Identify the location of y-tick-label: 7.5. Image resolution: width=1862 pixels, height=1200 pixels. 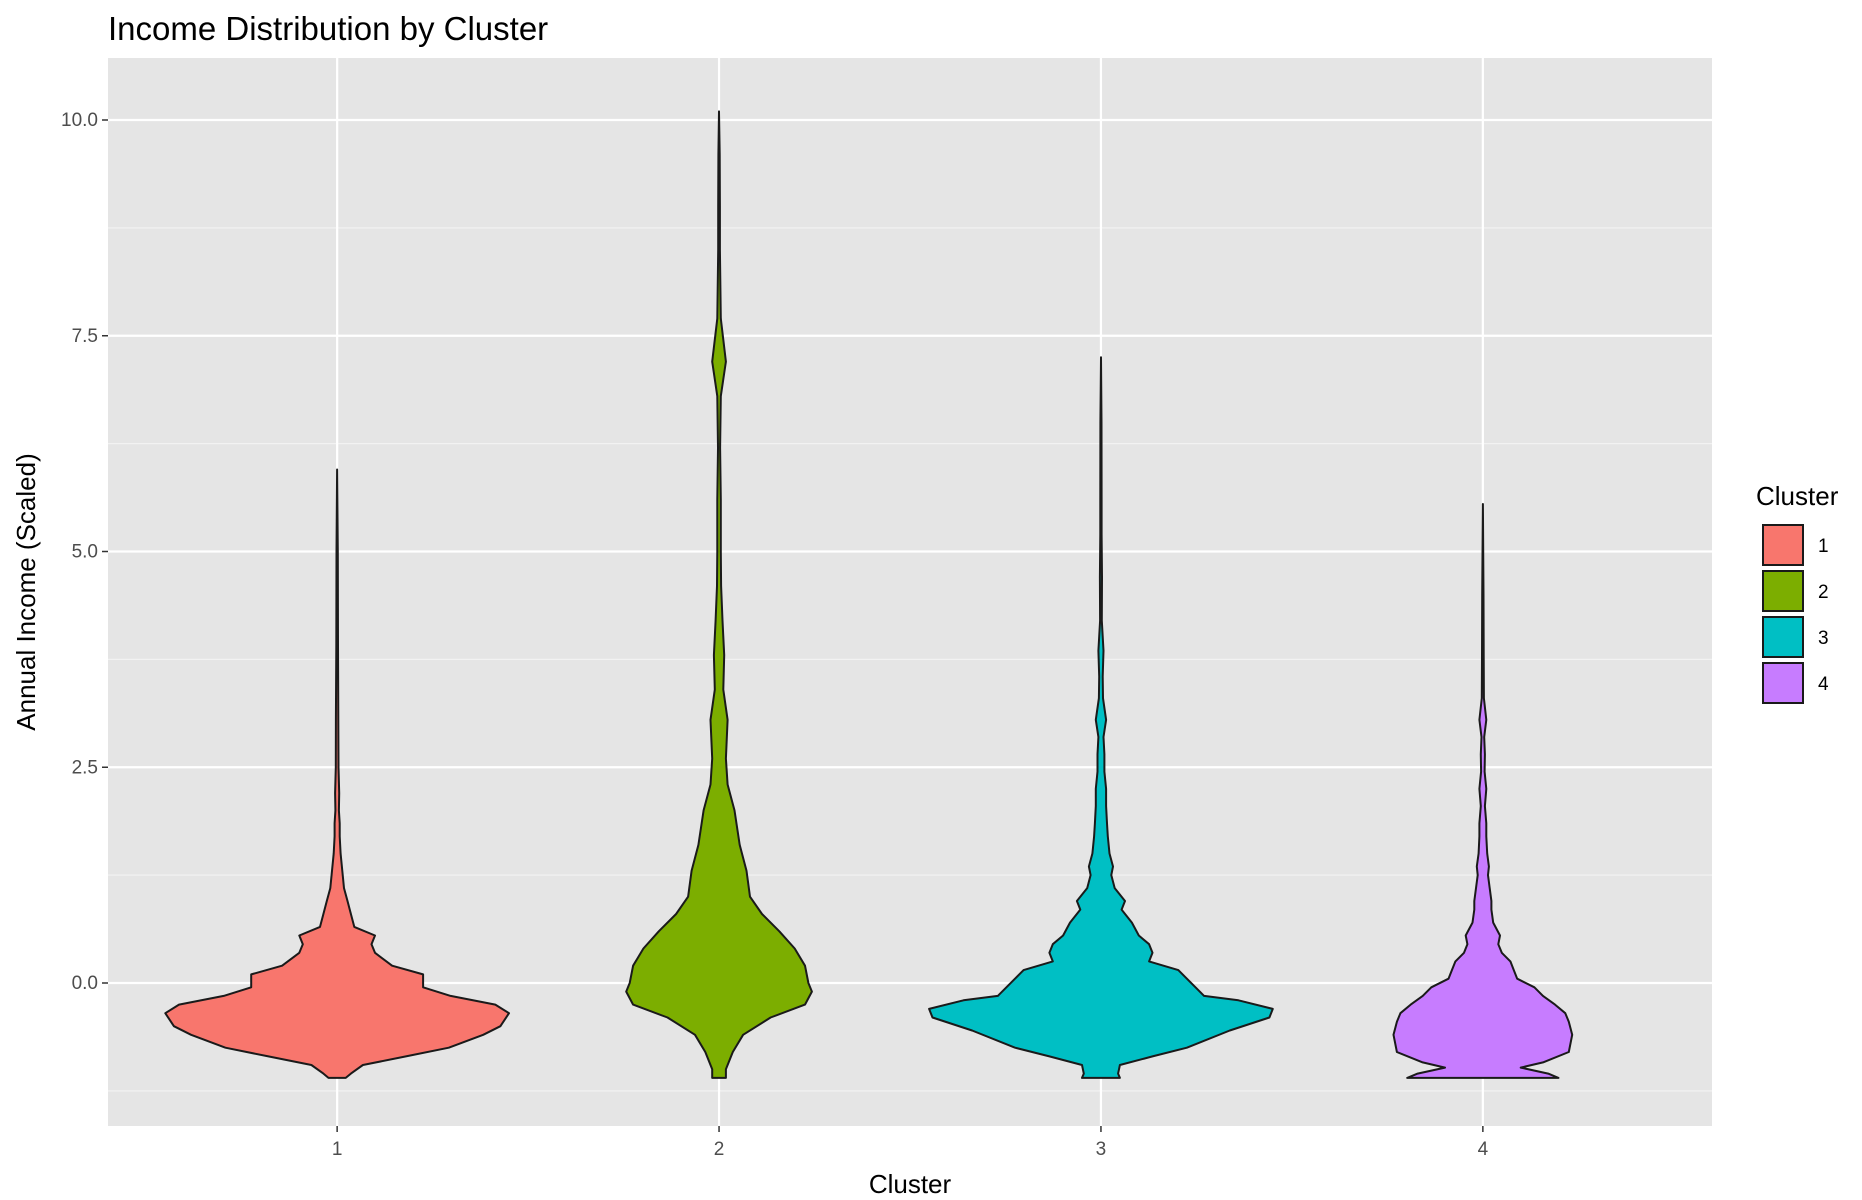
(85, 336).